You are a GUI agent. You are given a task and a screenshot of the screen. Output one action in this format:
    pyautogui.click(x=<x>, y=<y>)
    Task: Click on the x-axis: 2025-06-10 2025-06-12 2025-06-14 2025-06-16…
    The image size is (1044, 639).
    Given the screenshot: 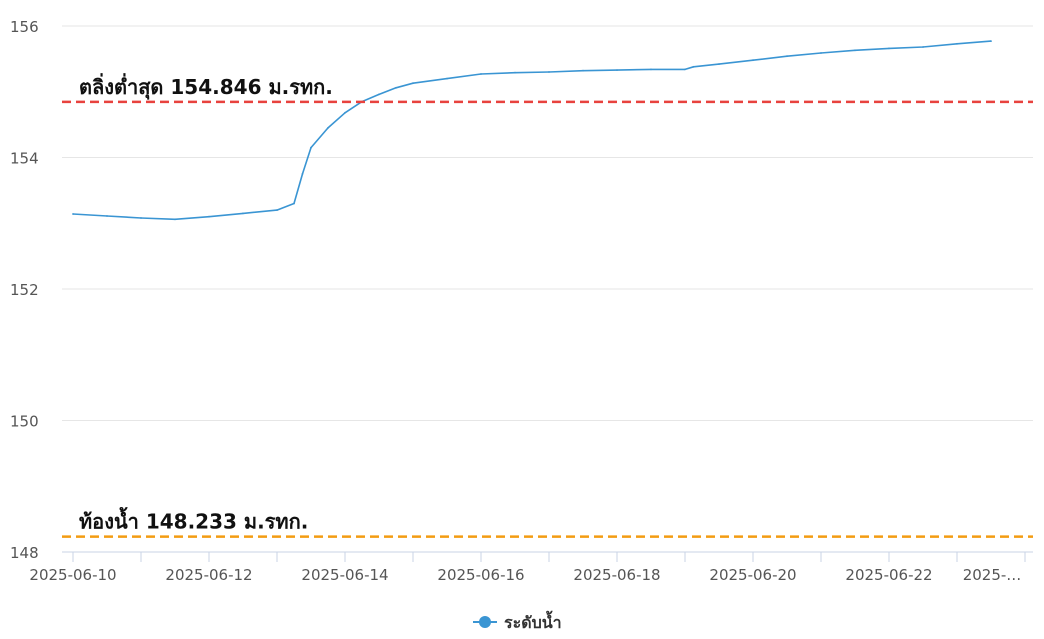 What is the action you would take?
    pyautogui.click(x=531, y=567)
    